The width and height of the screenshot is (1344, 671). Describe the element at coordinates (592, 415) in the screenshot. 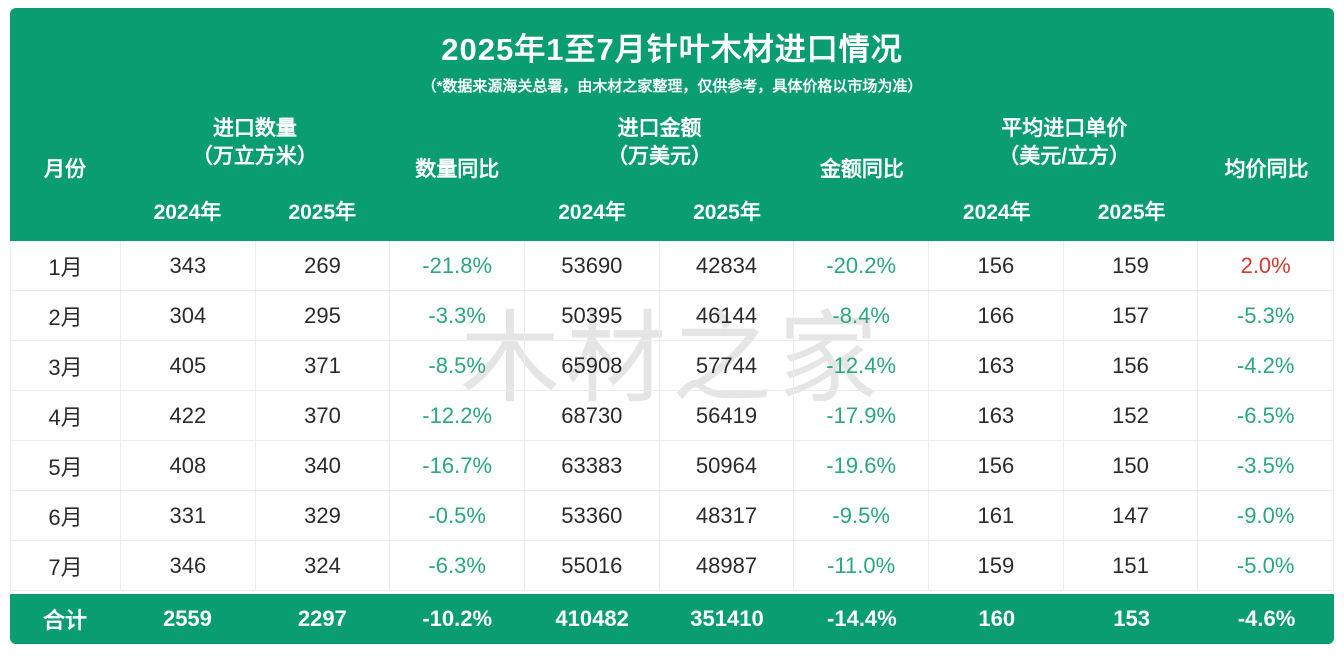

I see `cell-amt-2024: 68730` at that location.